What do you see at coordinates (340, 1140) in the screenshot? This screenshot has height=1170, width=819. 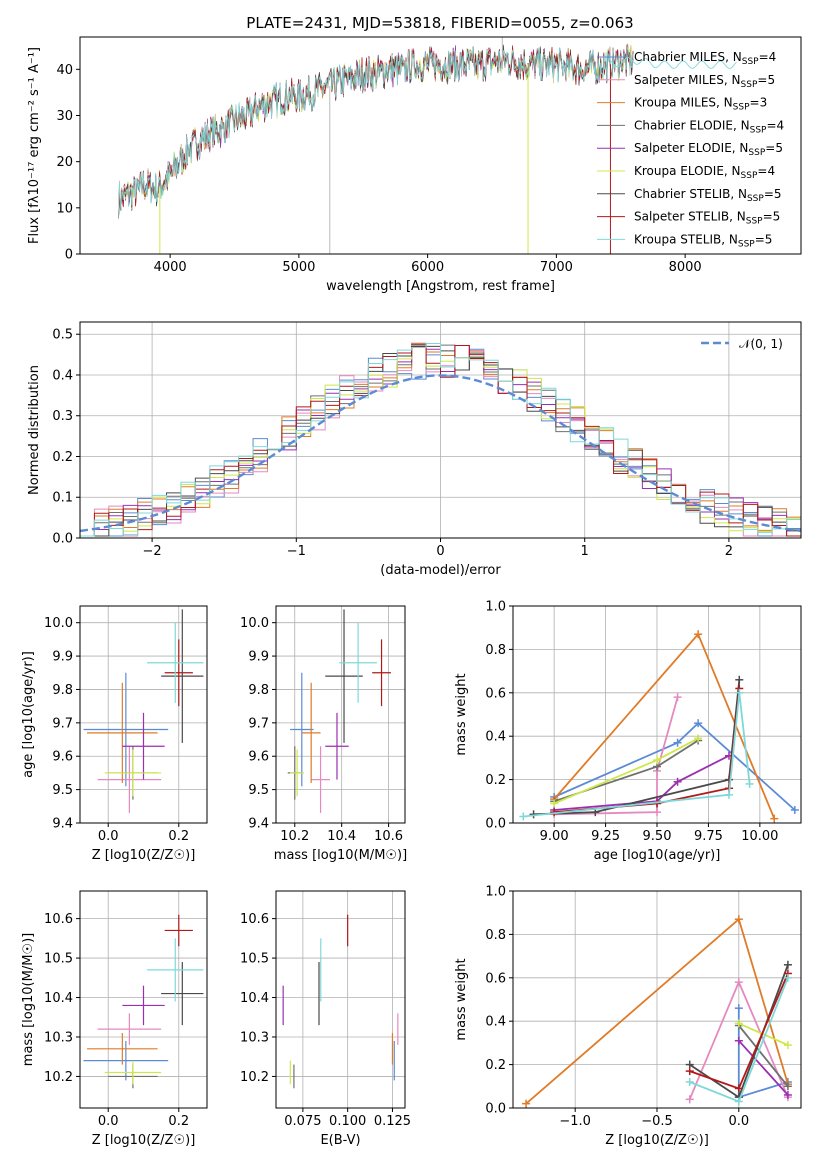 I see `x-axis-label: E(B-V)` at bounding box center [340, 1140].